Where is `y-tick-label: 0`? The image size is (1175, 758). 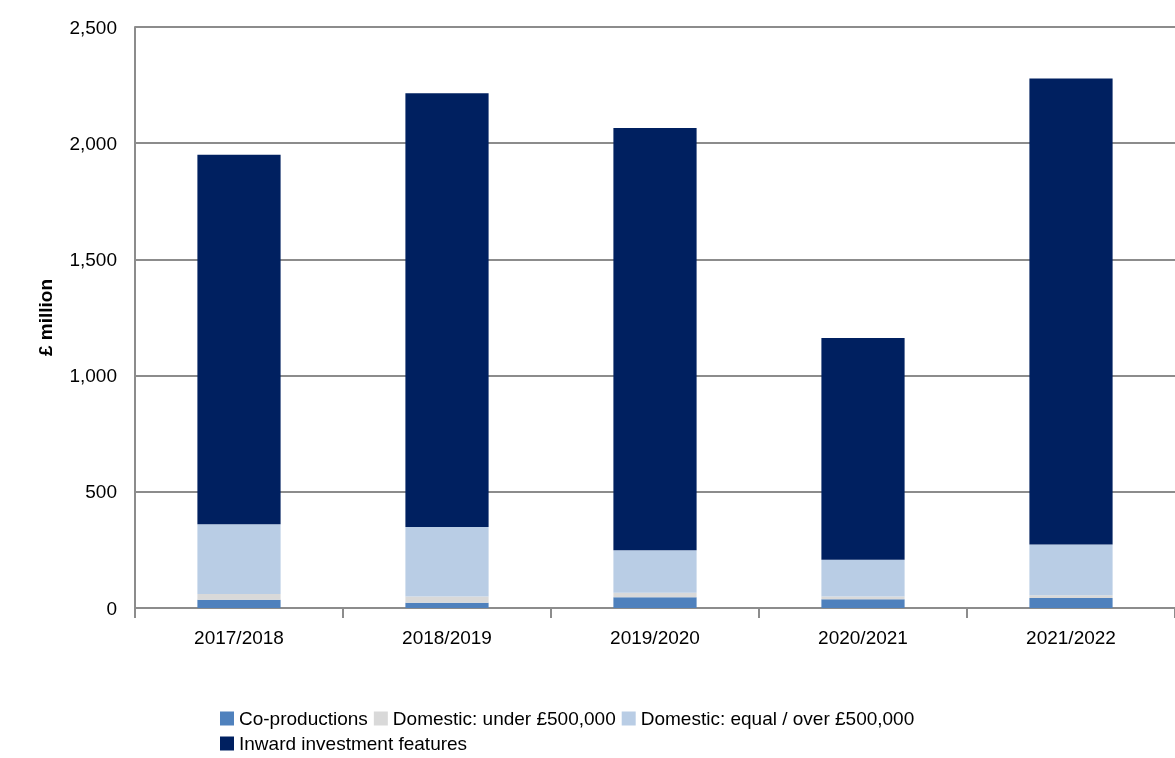 y-tick-label: 0 is located at coordinates (111, 608).